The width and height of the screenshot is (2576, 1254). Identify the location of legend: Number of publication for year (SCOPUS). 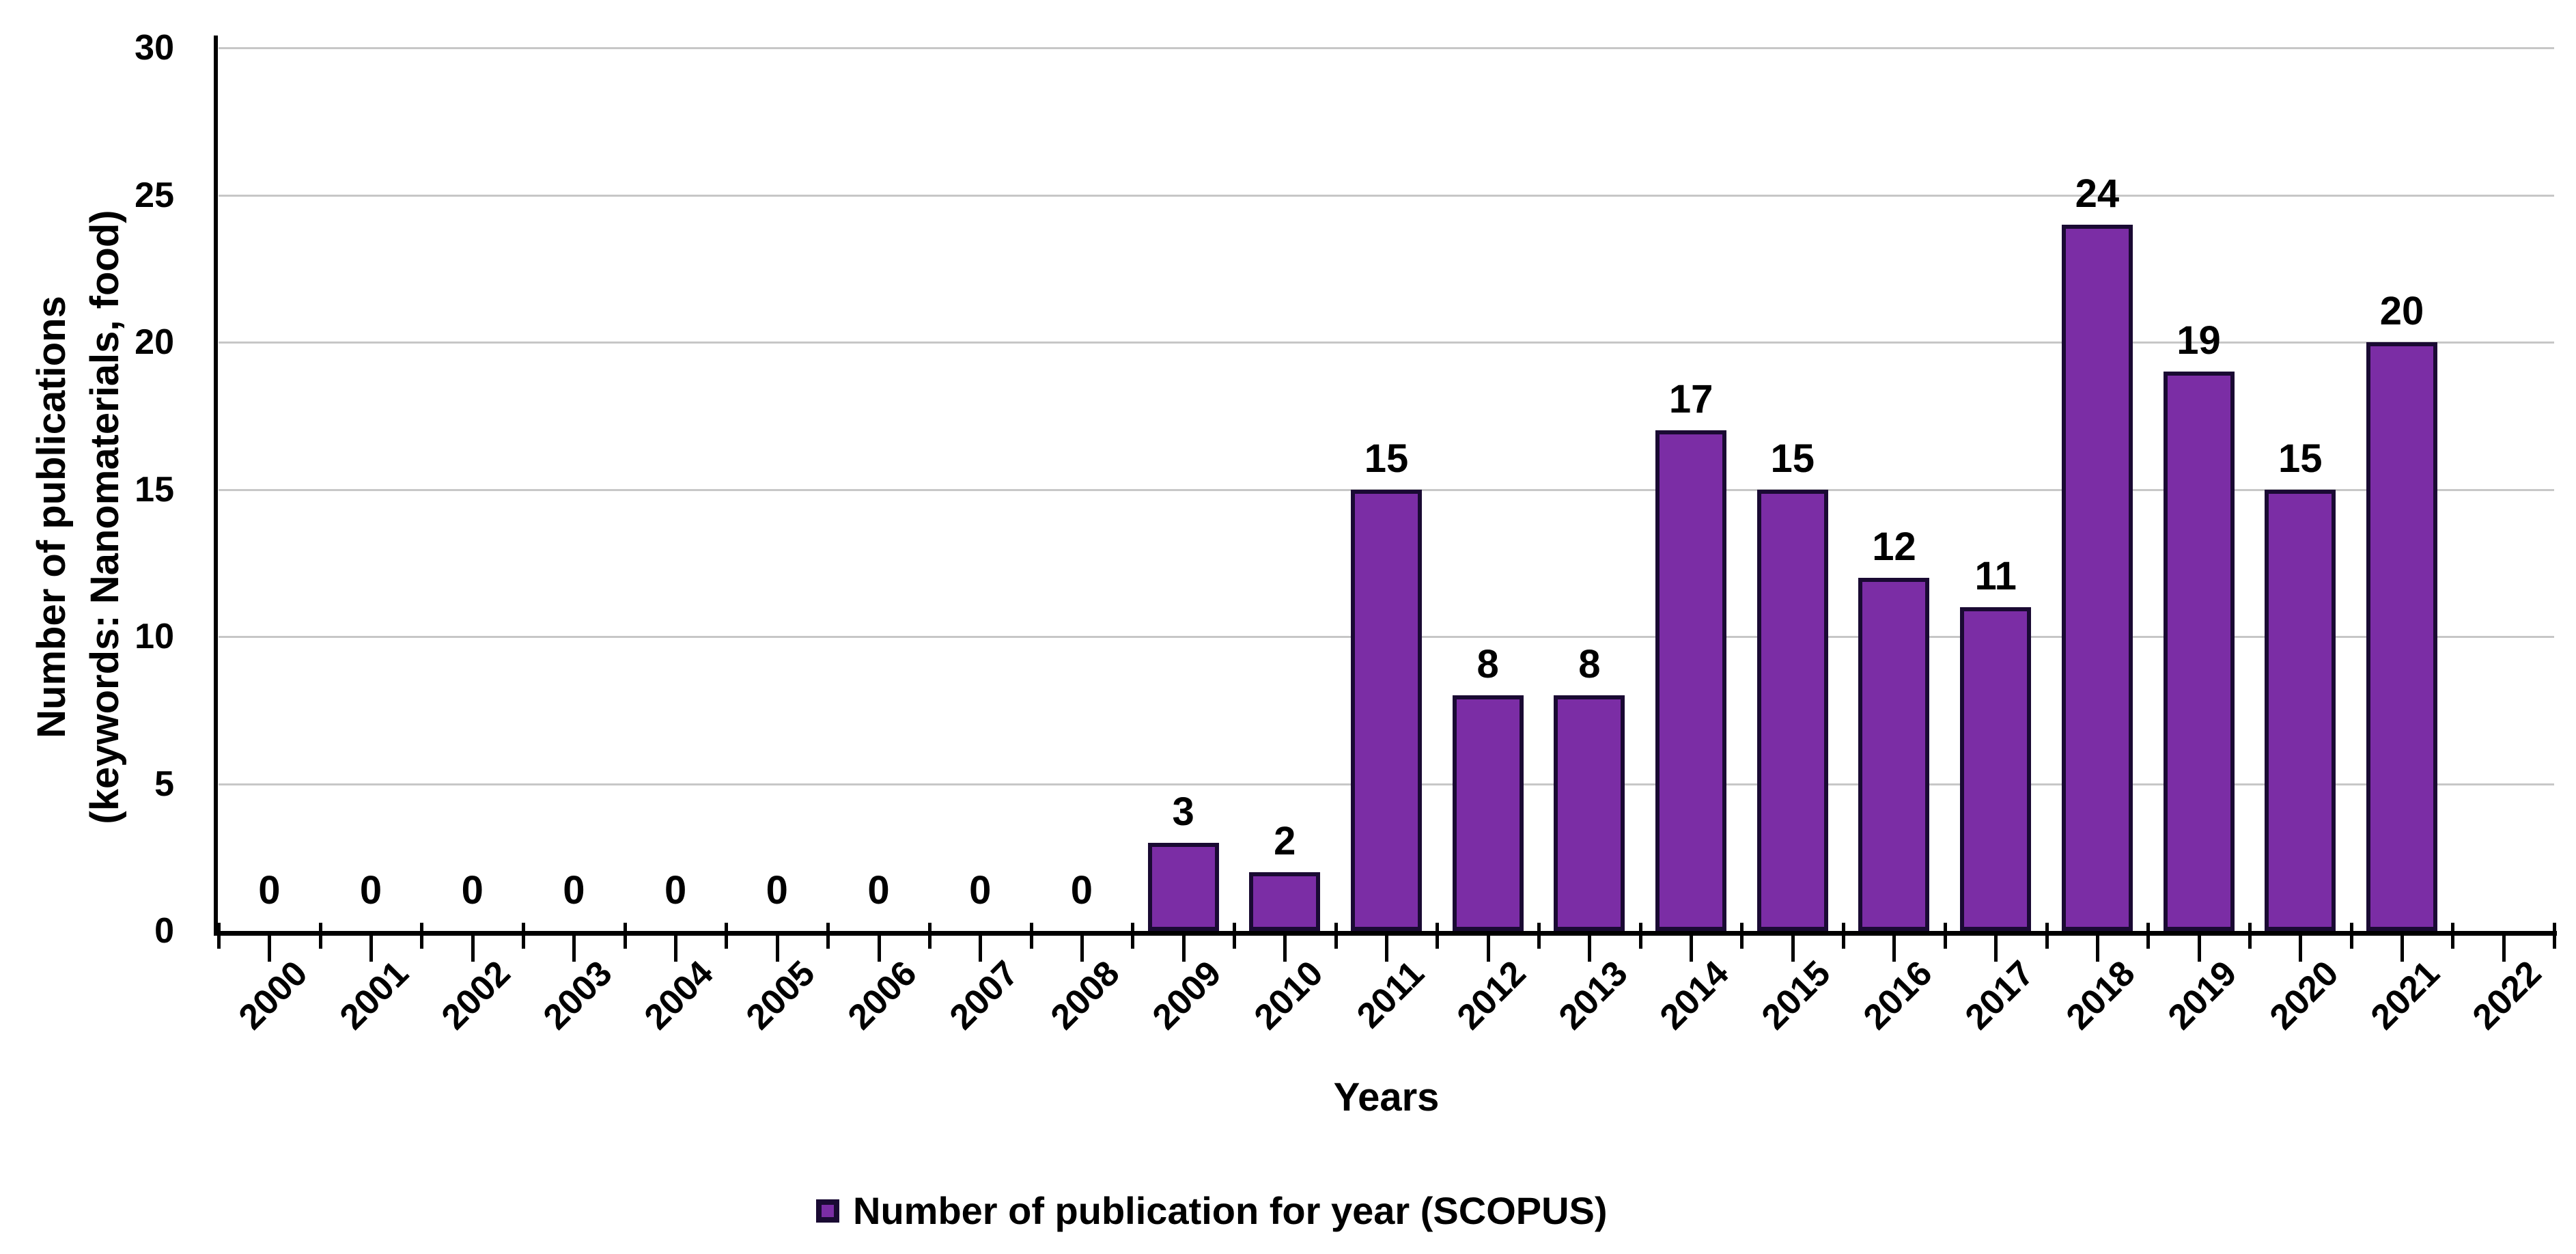
(1212, 1211).